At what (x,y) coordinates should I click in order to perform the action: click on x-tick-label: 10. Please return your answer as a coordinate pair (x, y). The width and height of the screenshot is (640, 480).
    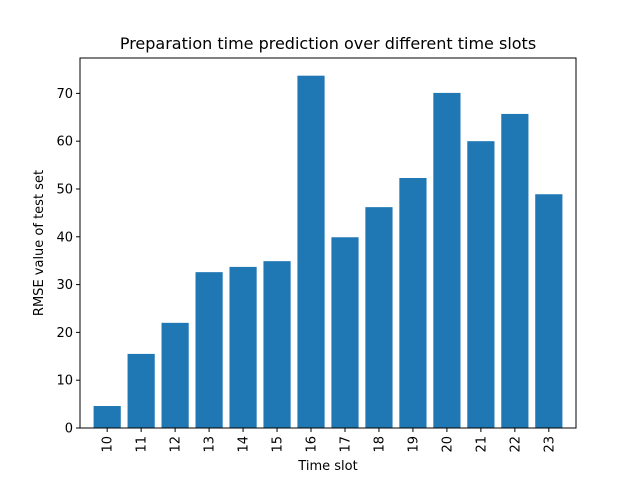
    Looking at the image, I should click on (108, 444).